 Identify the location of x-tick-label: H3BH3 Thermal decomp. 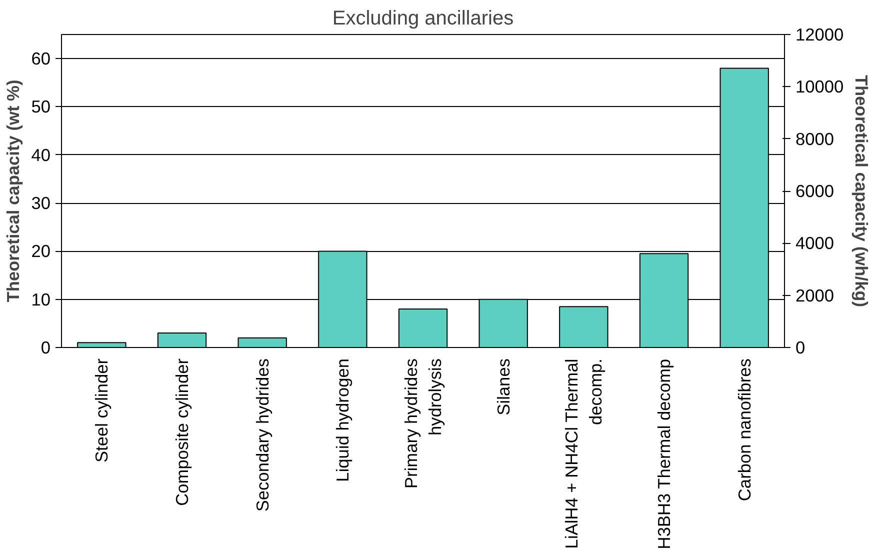
(664, 454).